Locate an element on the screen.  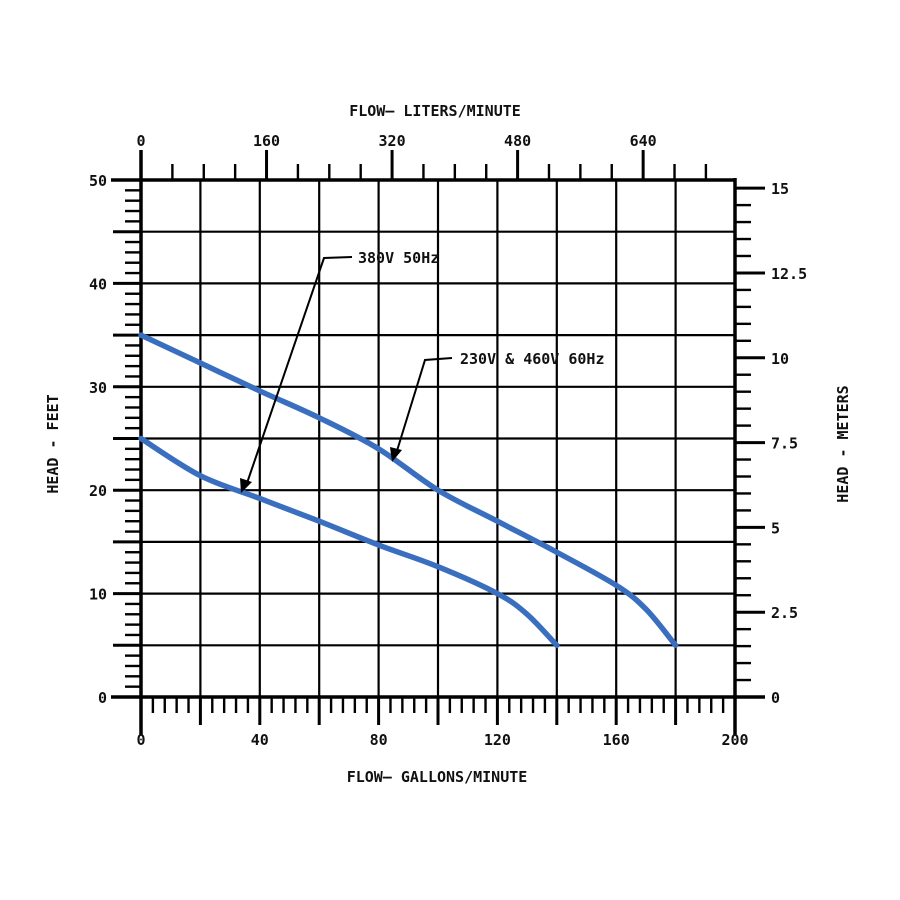
y-axis-title: HEAD - FEET is located at coordinates (53, 443).